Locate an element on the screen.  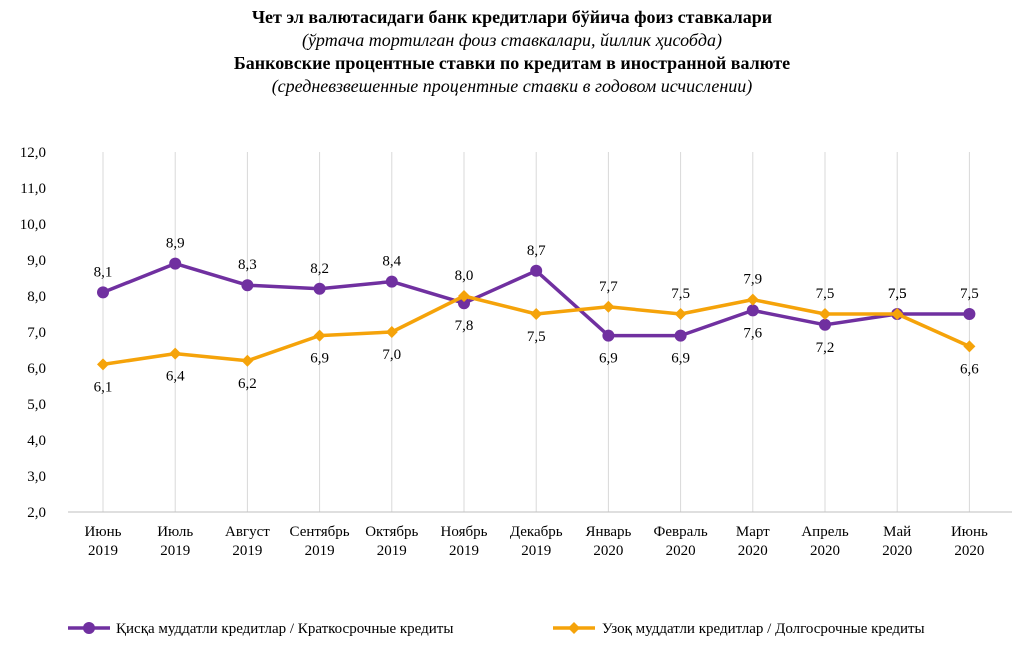
data-label: 8,9 is located at coordinates (175, 244).